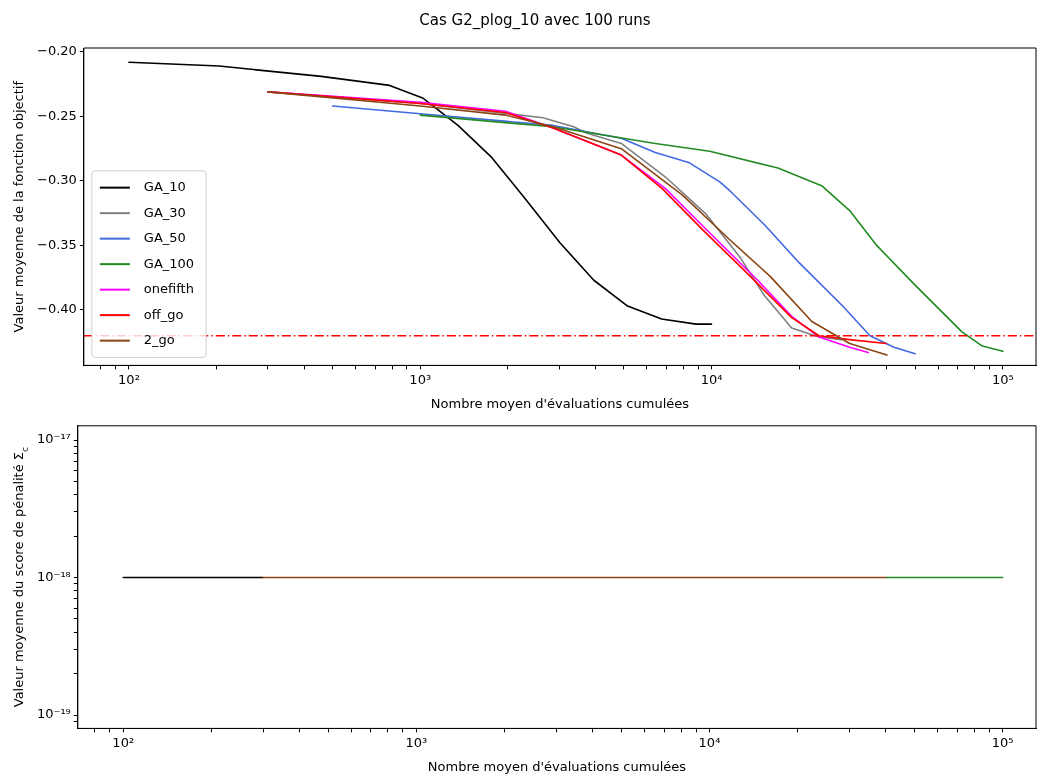 Image resolution: width=1038 pixels, height=778 pixels. I want to click on legend-label: GA_50, so click(164, 238).